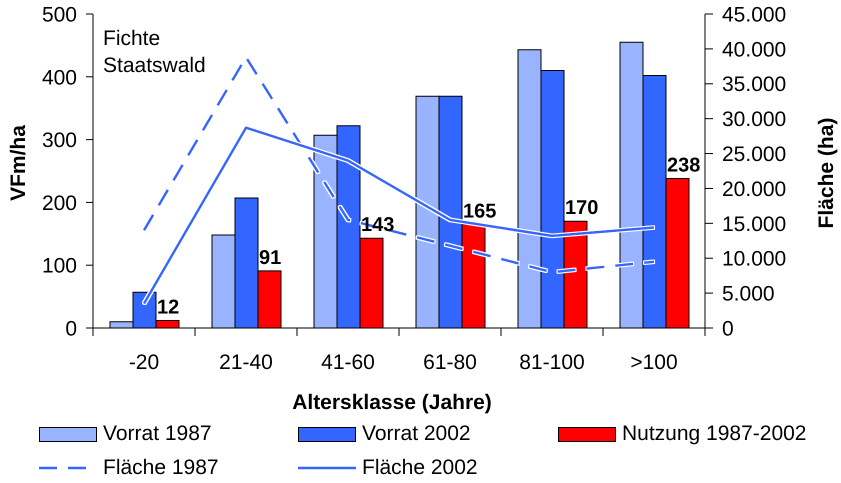 This screenshot has height=483, width=841. What do you see at coordinates (552, 362) in the screenshot?
I see `x-tick-label: 81-100` at bounding box center [552, 362].